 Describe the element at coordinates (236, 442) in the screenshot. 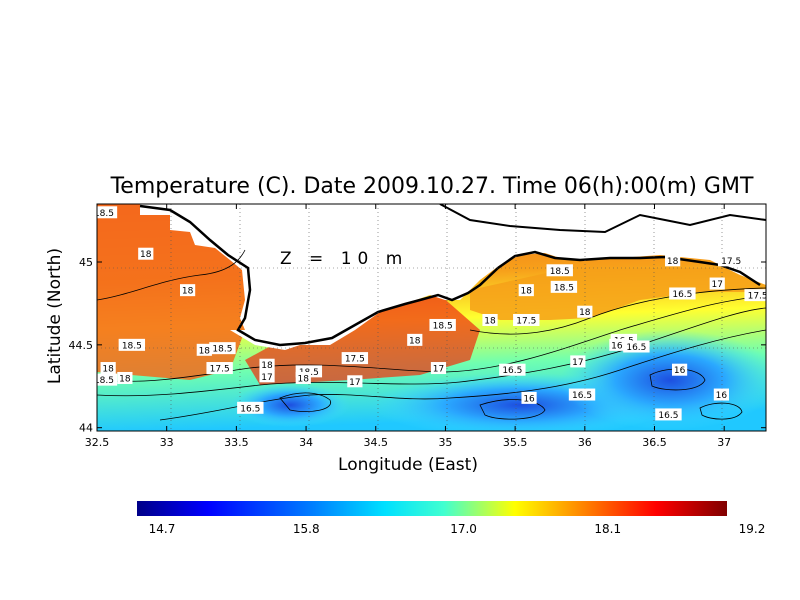

I see `x-tick-label: 33.5` at that location.